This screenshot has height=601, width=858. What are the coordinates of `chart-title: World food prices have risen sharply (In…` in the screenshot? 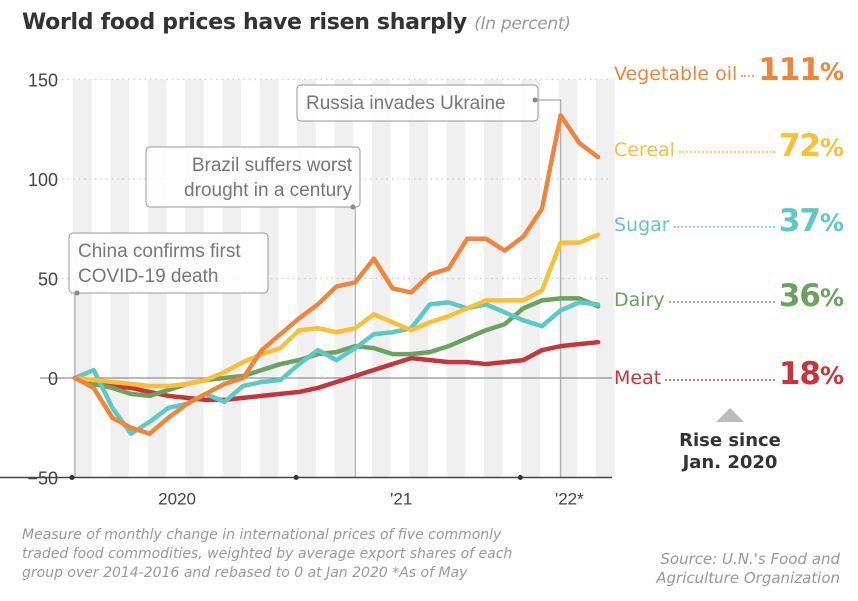 It's located at (296, 22).